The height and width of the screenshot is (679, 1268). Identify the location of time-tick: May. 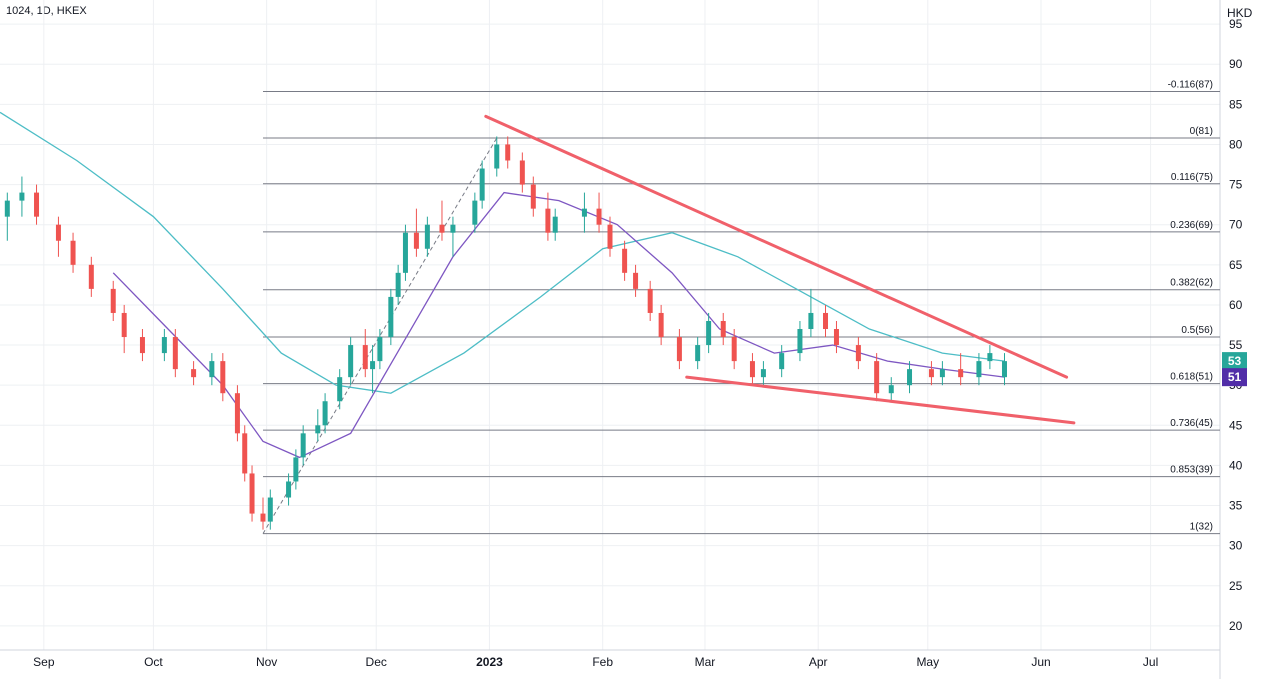
(927, 662).